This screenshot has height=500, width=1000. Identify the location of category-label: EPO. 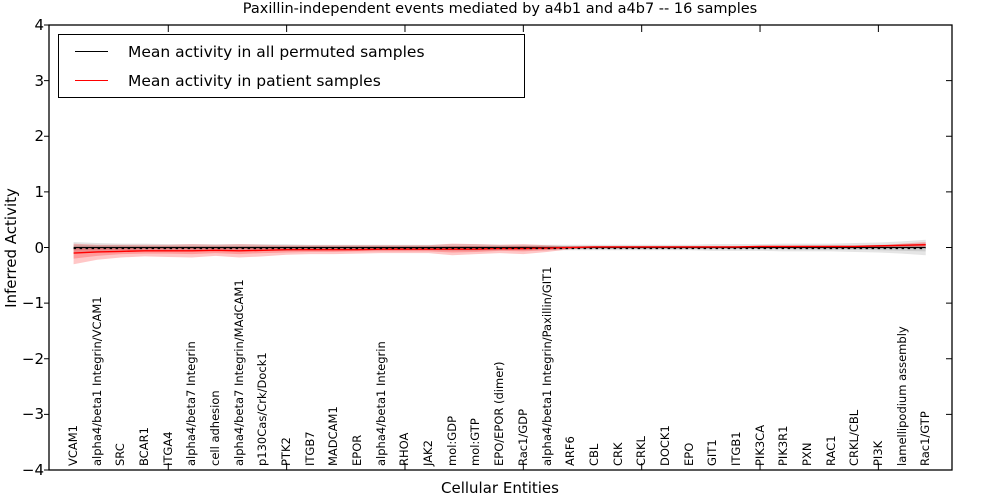
(688, 454).